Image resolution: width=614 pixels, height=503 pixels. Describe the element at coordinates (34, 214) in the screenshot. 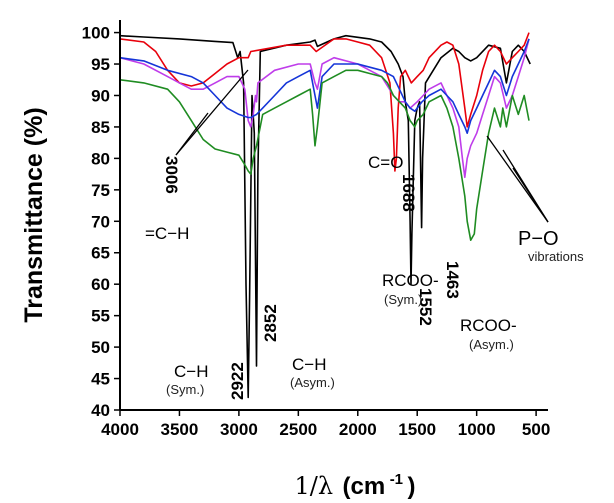

I see `y-axis-label: Transmittance (%)` at that location.